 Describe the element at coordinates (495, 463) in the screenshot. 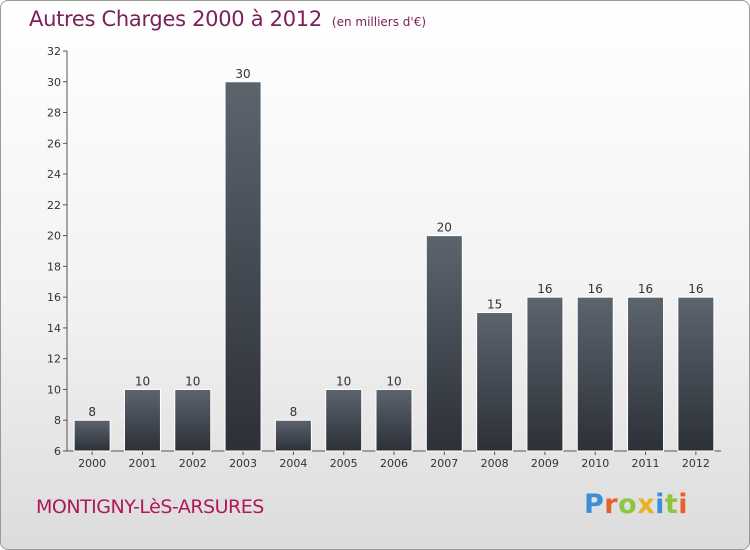

I see `x-tick-label: 2008` at that location.